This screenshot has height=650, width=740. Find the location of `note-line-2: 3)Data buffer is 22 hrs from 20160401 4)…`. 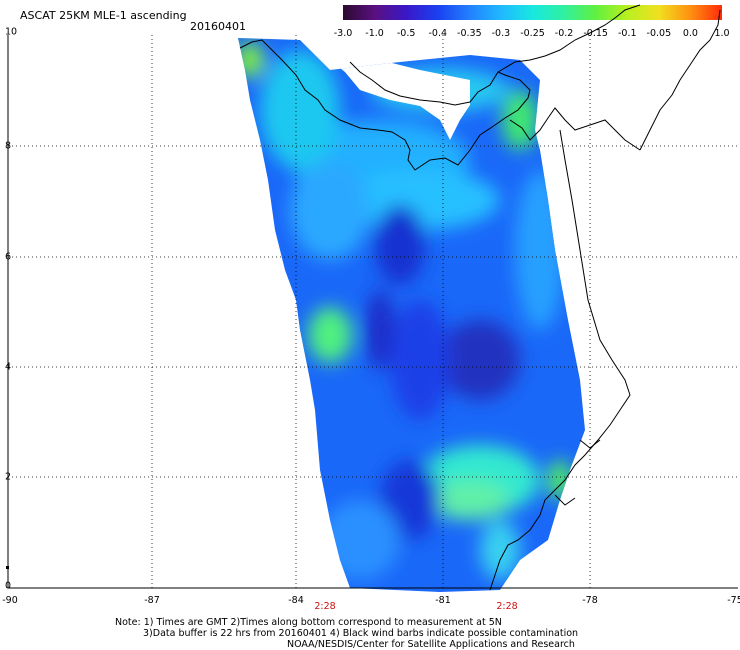

note-line-2: 3)Data buffer is 22 hrs from 20160401 4)… is located at coordinates (361, 633).